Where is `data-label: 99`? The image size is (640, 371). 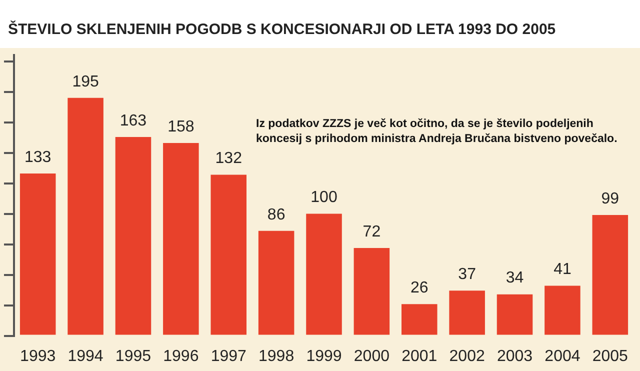
data-label: 99 is located at coordinates (610, 199).